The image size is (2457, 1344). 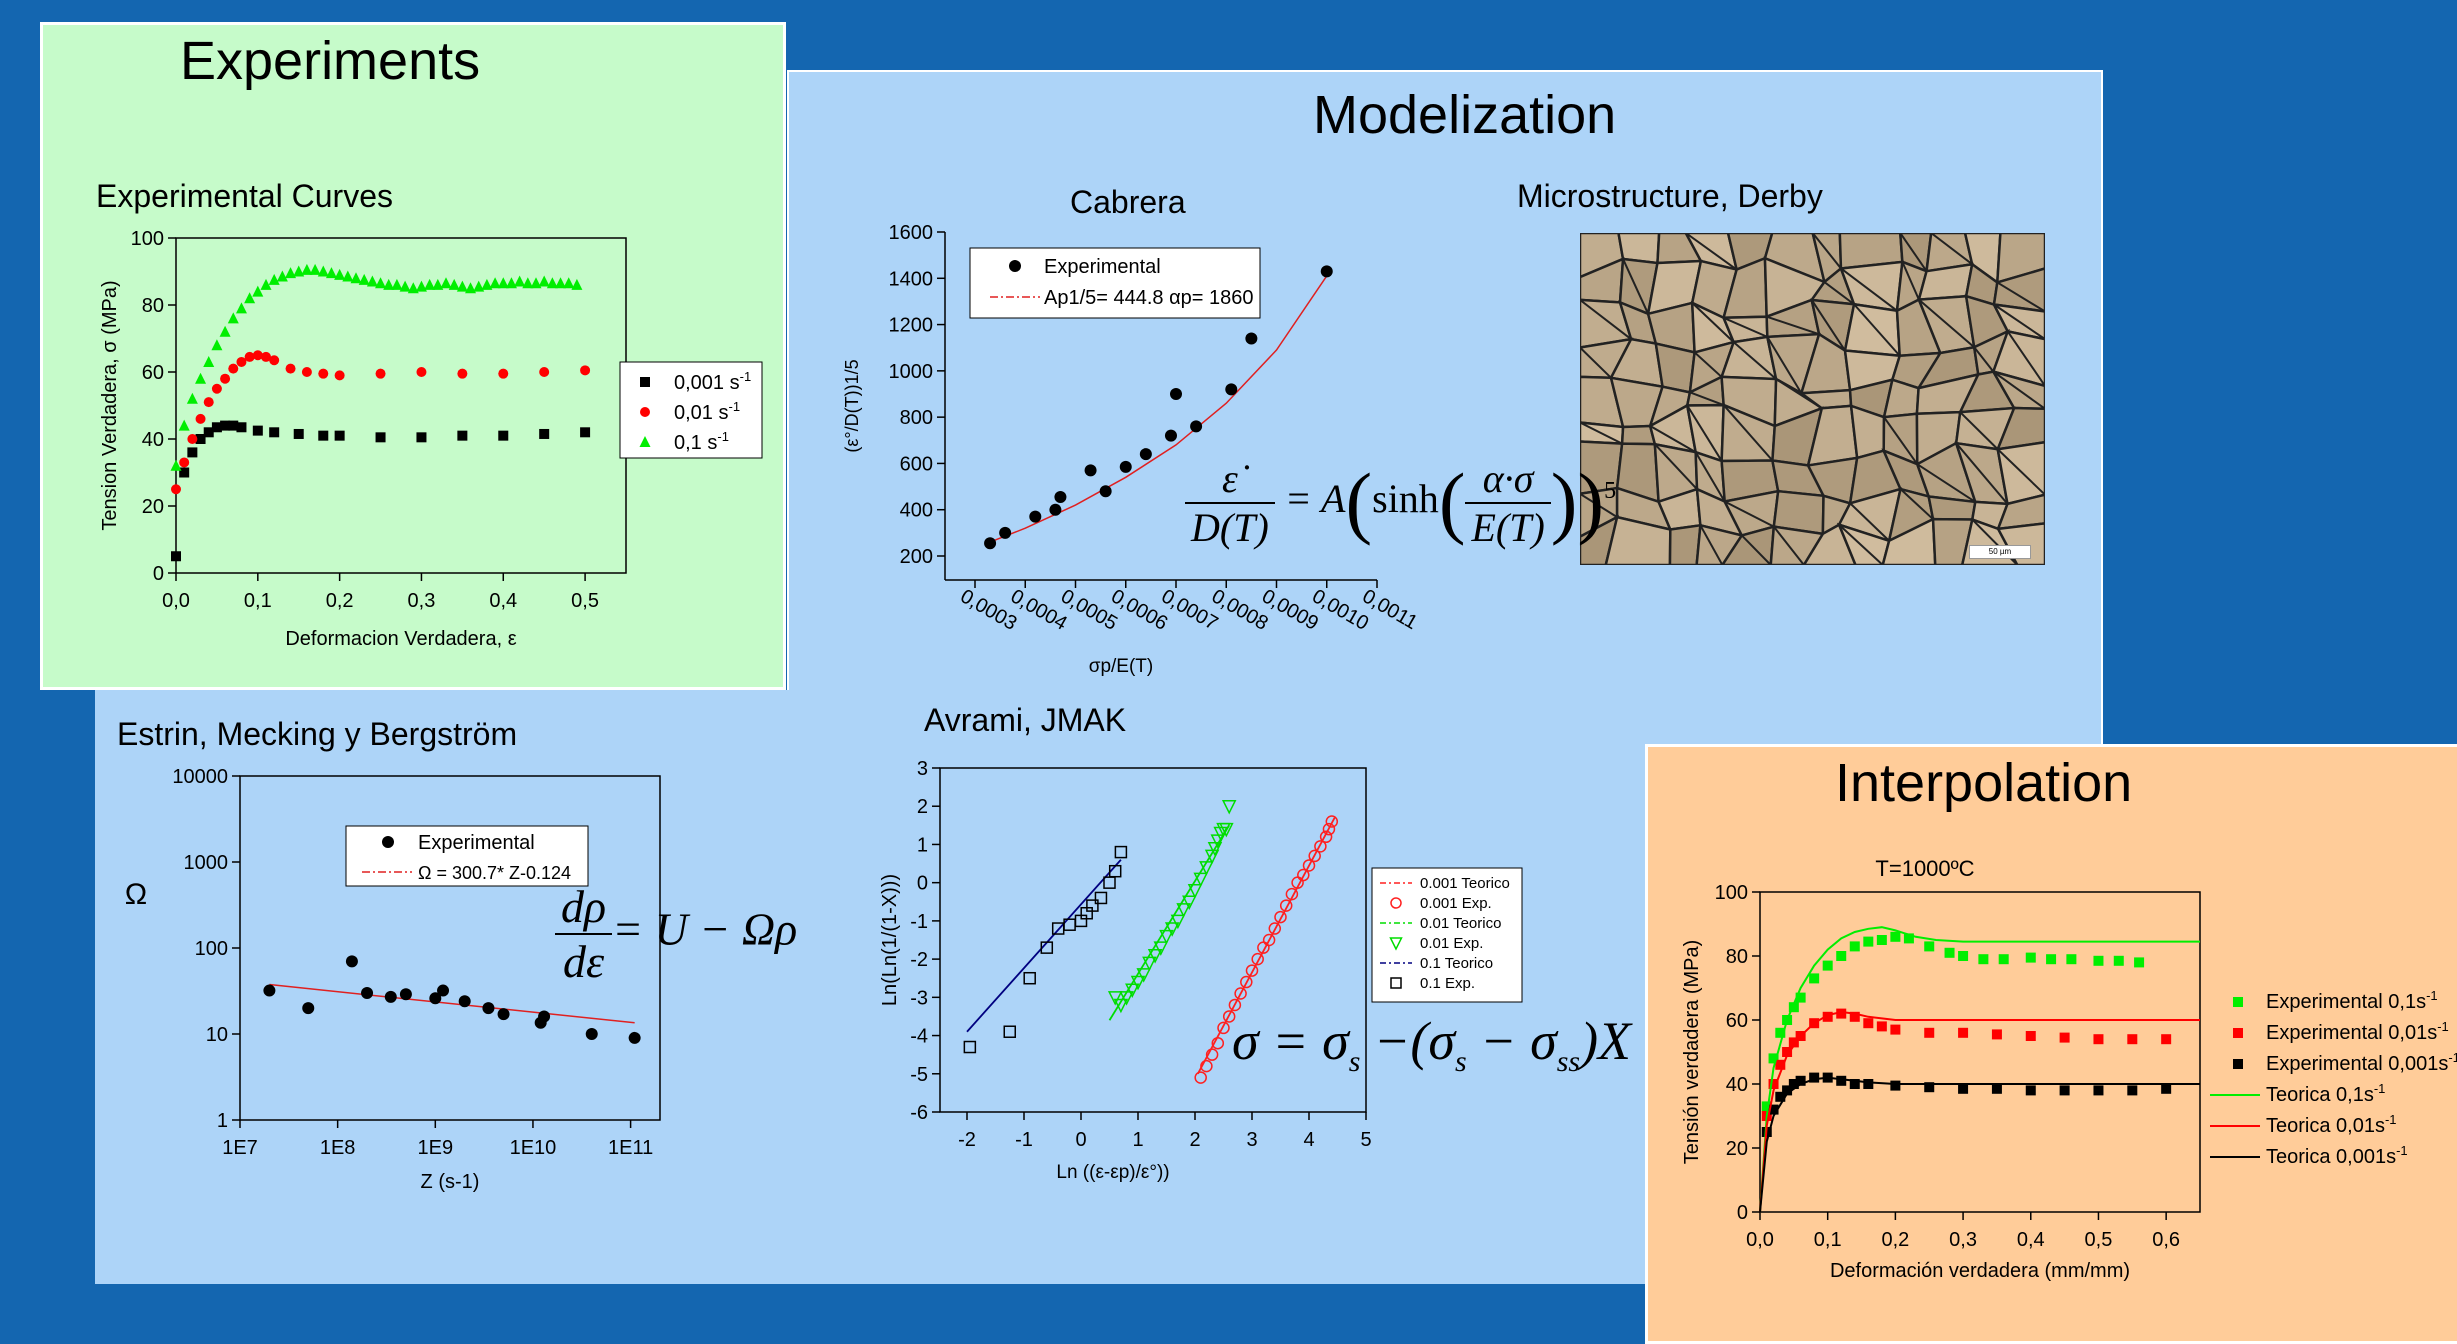 What do you see at coordinates (330, 61) in the screenshot?
I see `experiments-title: Experiments` at bounding box center [330, 61].